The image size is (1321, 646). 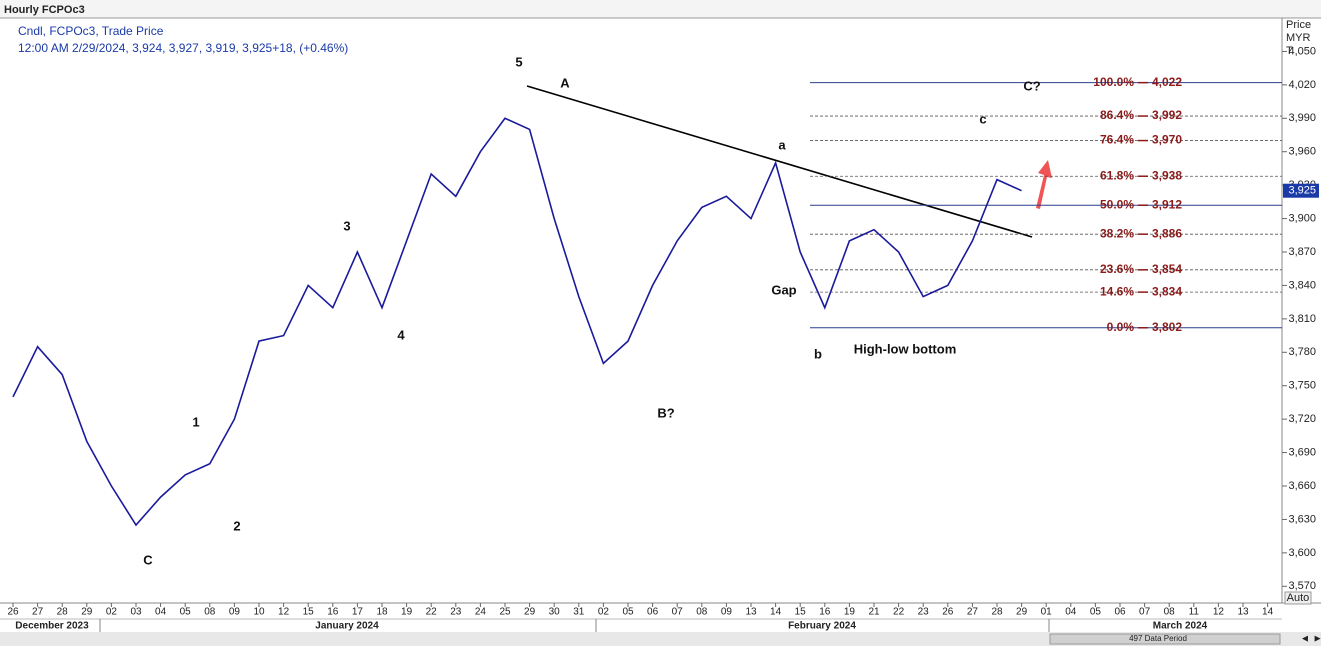 I want to click on x-tick-label: 31, so click(x=579, y=612).